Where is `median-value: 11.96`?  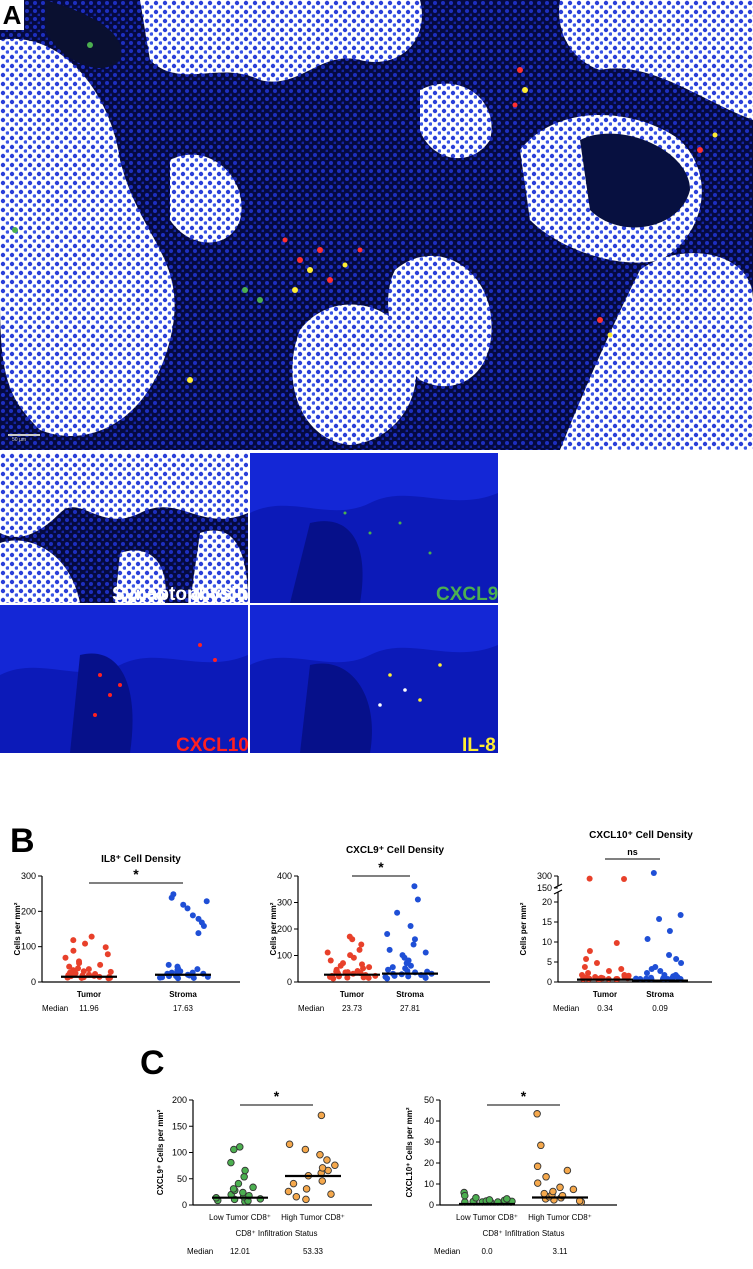
median-value: 11.96 is located at coordinates (89, 1008).